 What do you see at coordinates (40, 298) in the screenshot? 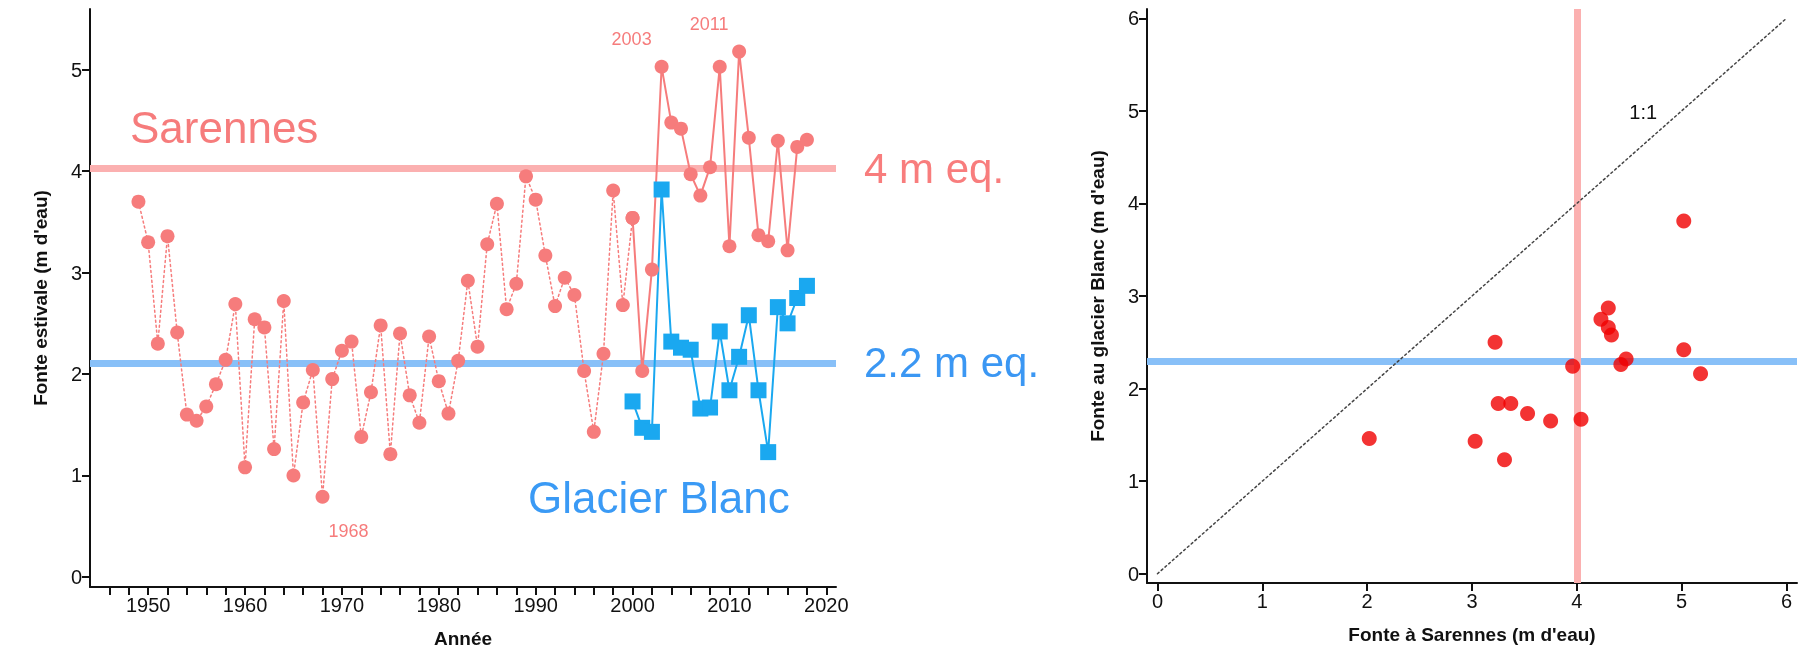
I see `y-axis-title: Fonte estivale (m d'eau)` at bounding box center [40, 298].